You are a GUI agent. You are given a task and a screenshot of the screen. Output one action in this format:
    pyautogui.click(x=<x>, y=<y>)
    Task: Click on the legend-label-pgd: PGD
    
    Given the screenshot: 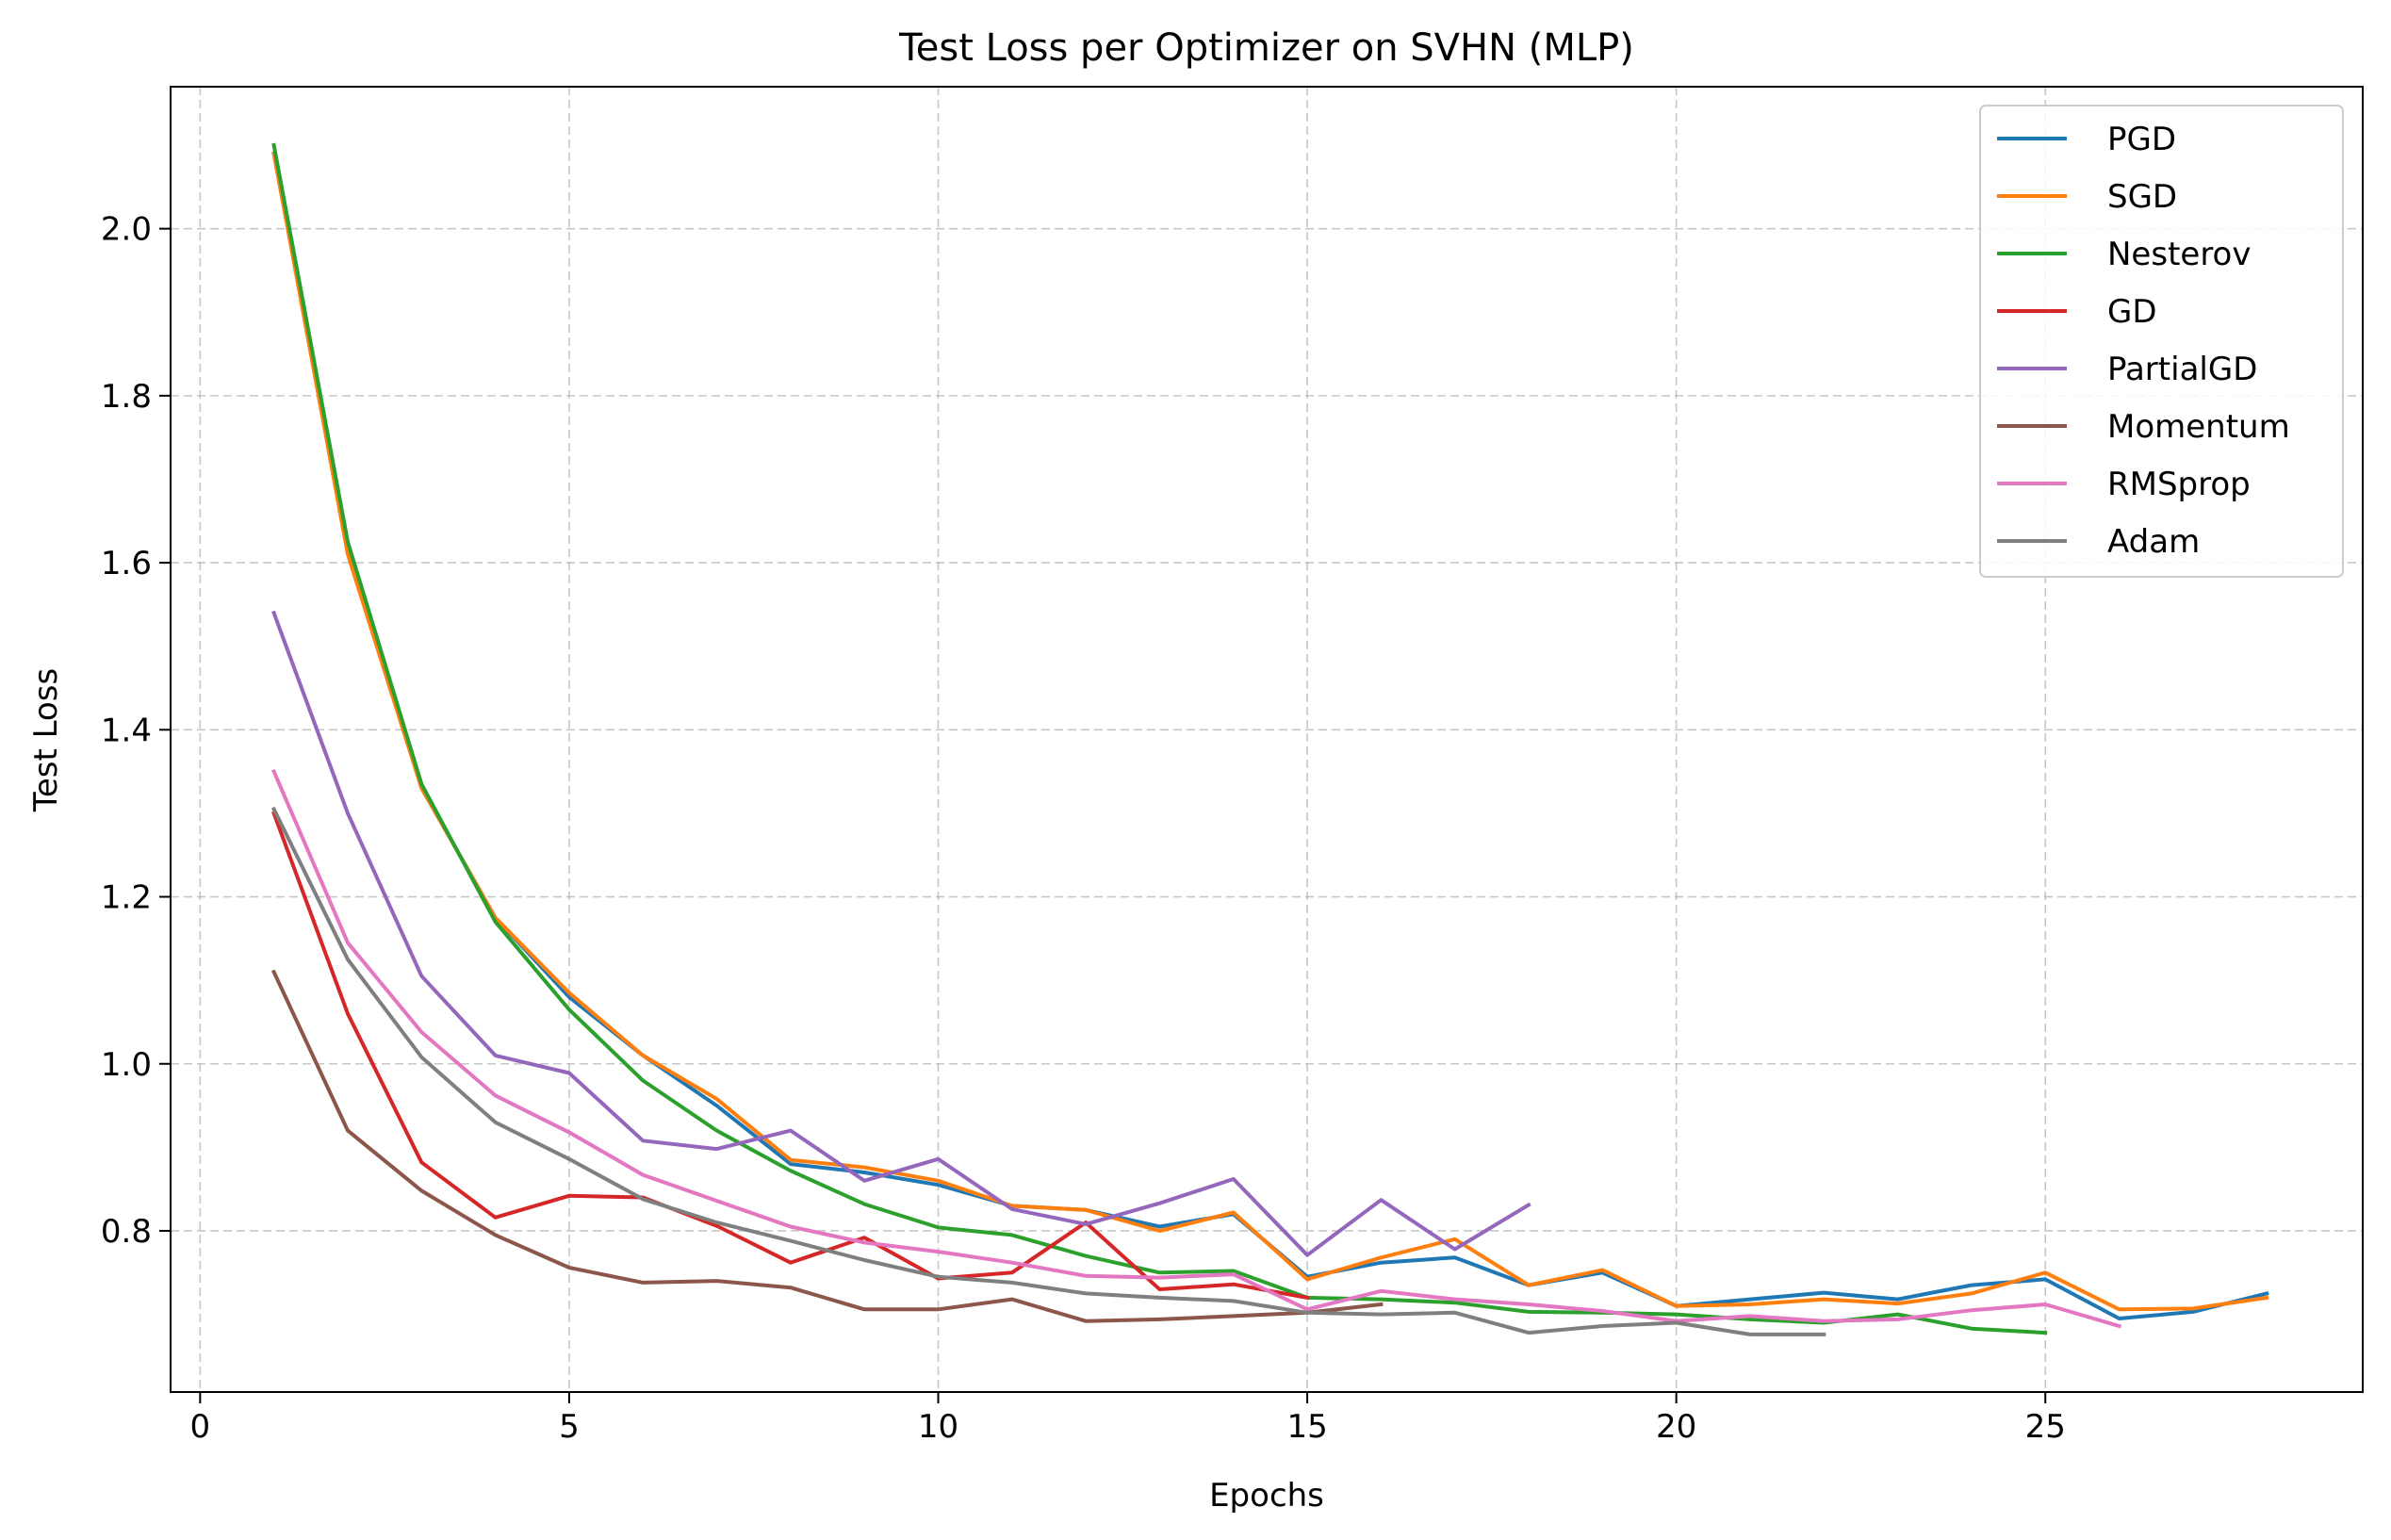 What is the action you would take?
    pyautogui.click(x=2141, y=139)
    